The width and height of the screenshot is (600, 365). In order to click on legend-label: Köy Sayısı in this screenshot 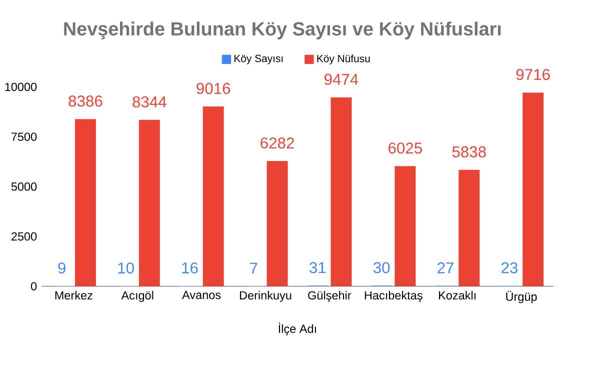, I will do `click(258, 59)`.